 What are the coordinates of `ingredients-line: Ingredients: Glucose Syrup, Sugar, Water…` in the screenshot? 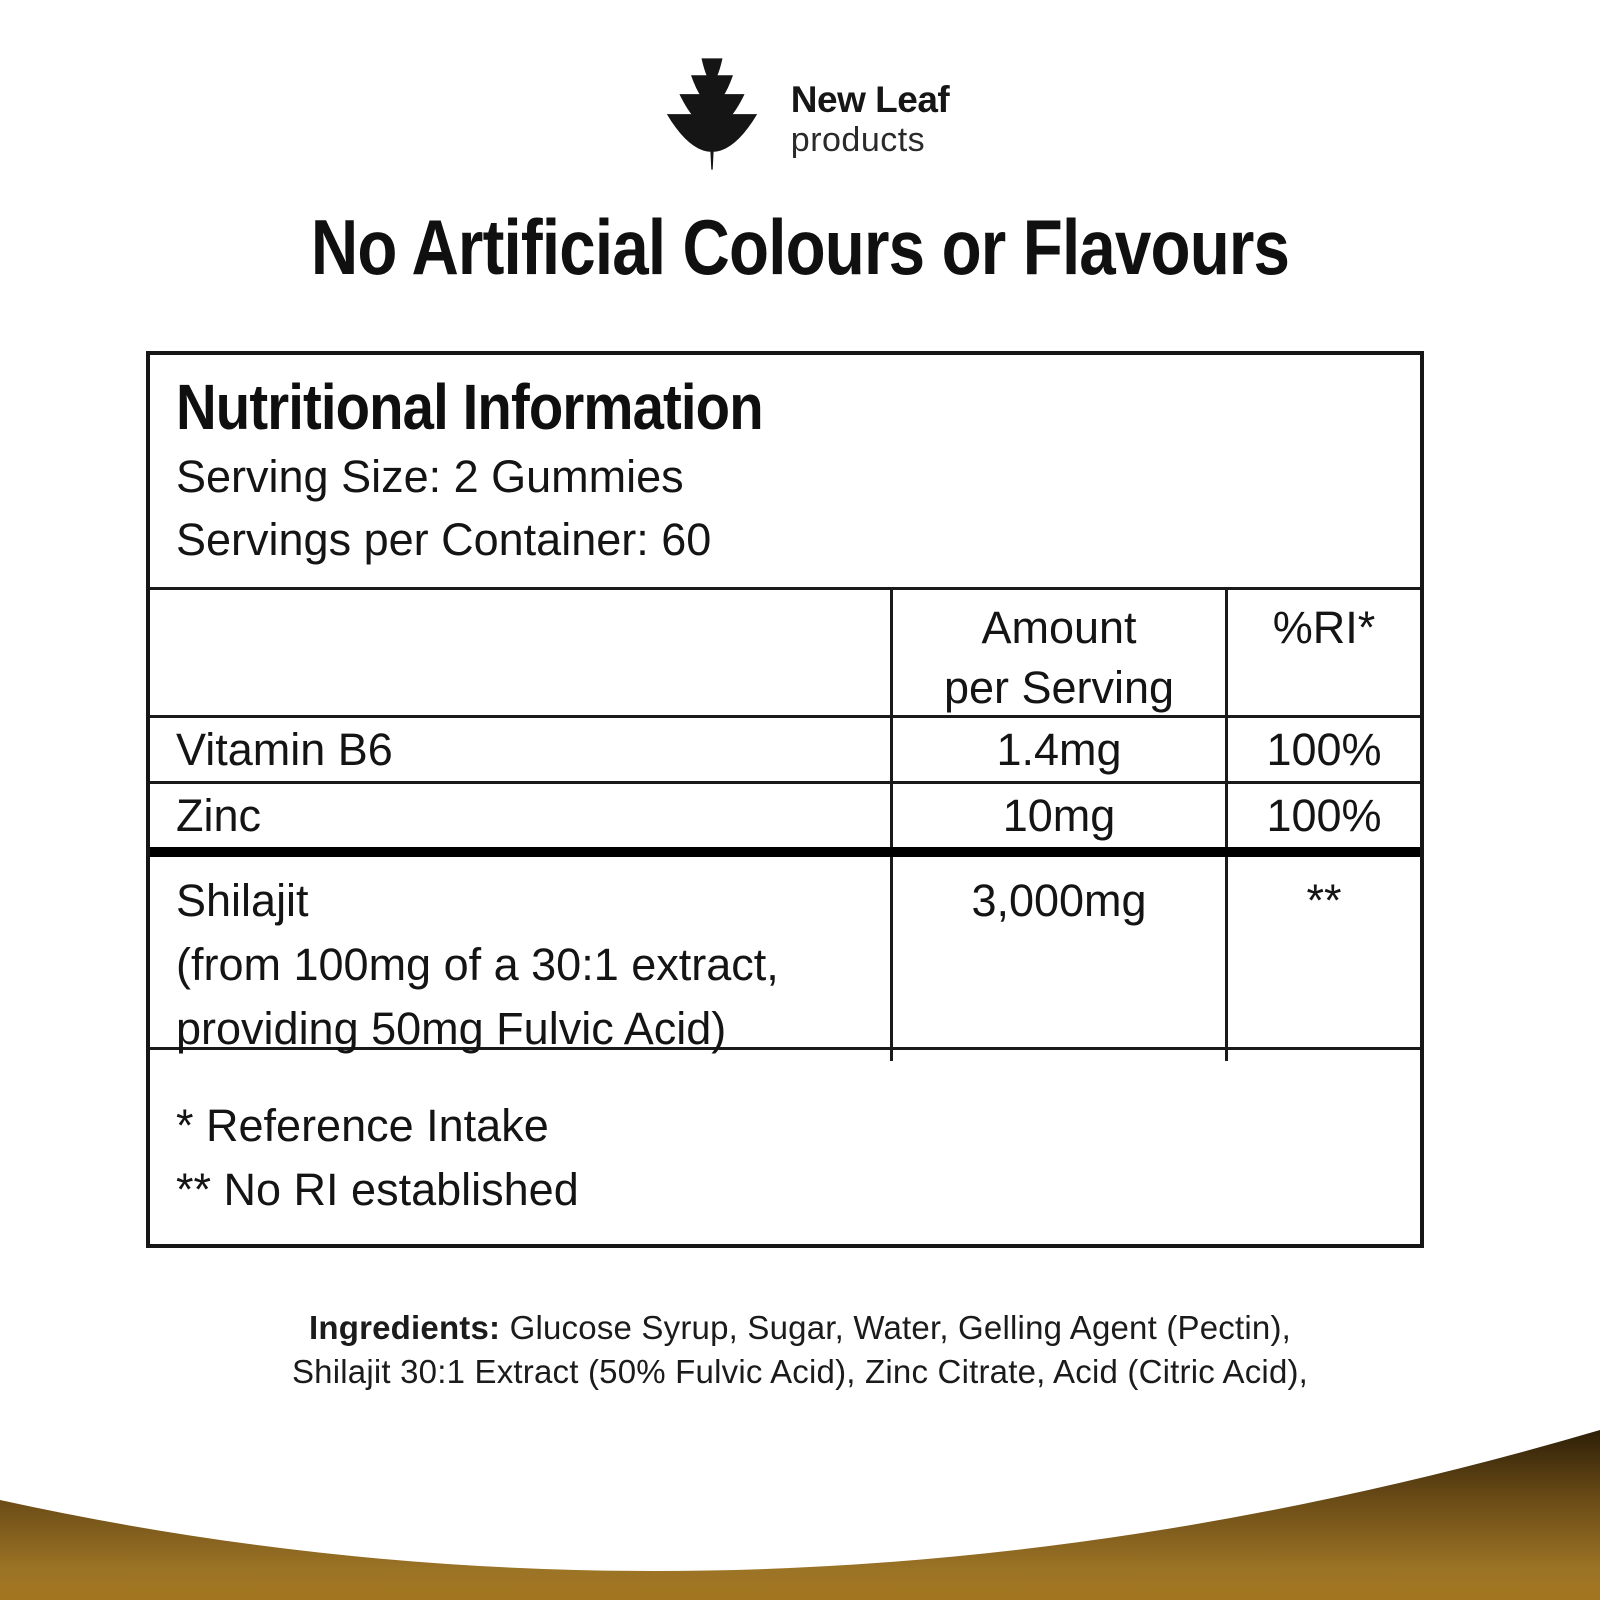 It's located at (799, 1327).